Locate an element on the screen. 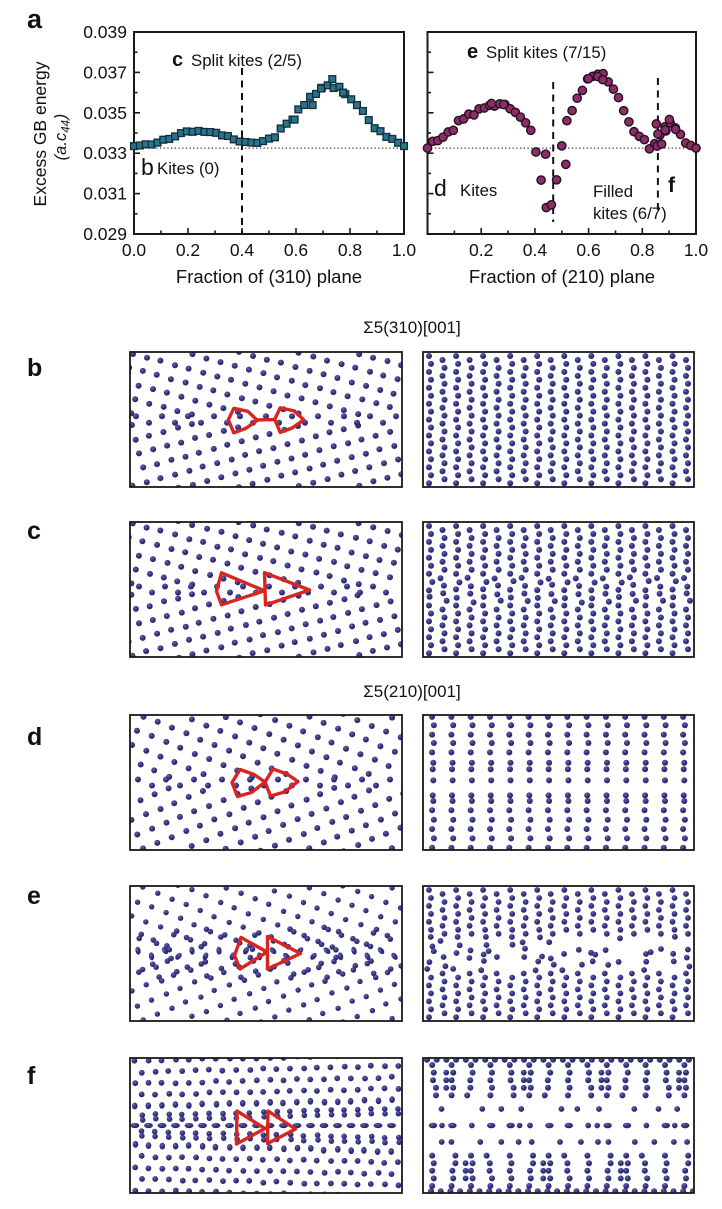 This screenshot has height=1209, width=722. svg-text: 0.037 is located at coordinates (105, 72).